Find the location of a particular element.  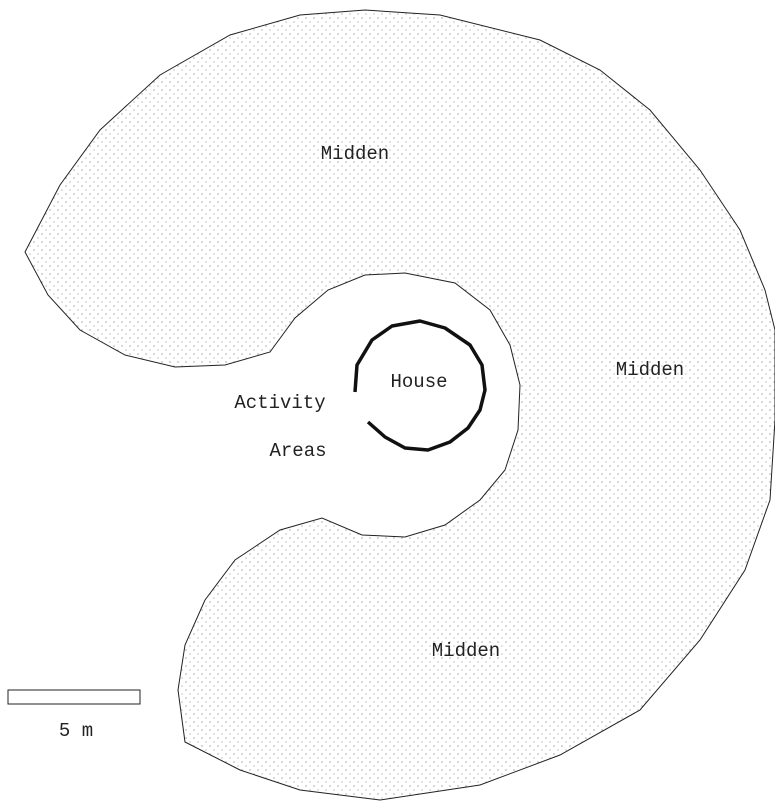

label: House is located at coordinates (418, 382).